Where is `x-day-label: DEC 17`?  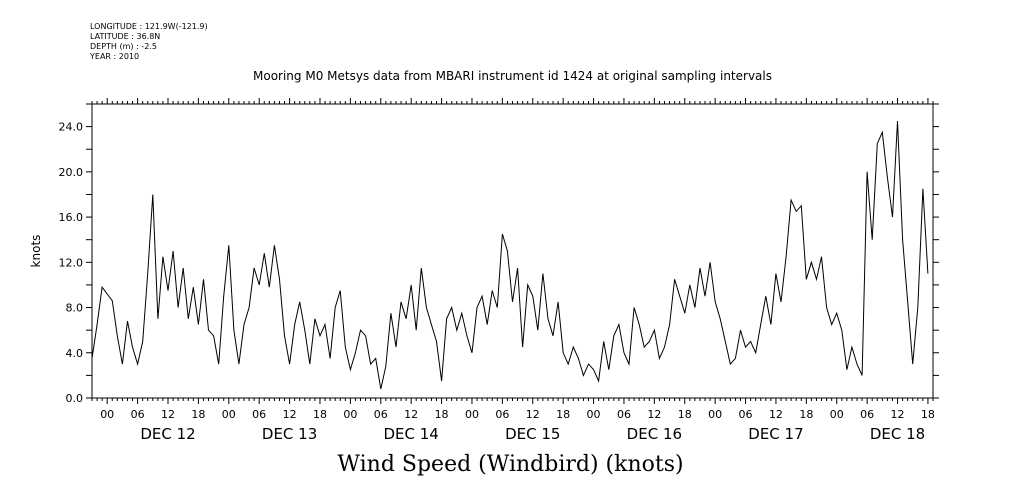
x-day-label: DEC 17 is located at coordinates (775, 434).